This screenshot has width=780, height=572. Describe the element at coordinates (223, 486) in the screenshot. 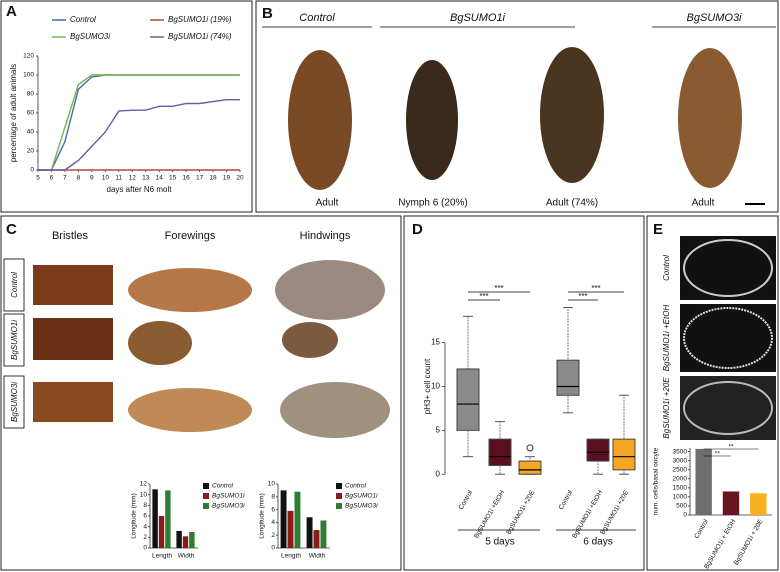

I see `legend-label: Control` at that location.